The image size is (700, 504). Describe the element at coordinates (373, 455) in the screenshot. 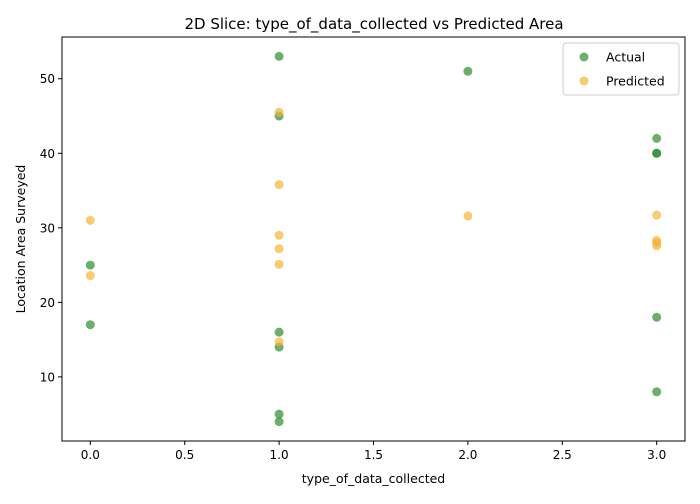

I see `x-tick-label: 1.5` at that location.